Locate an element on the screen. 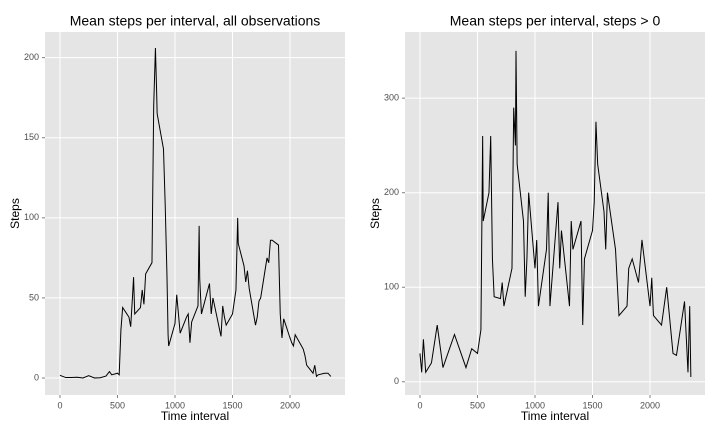 The image size is (720, 432). y-tick-label: 50 is located at coordinates (34, 297).